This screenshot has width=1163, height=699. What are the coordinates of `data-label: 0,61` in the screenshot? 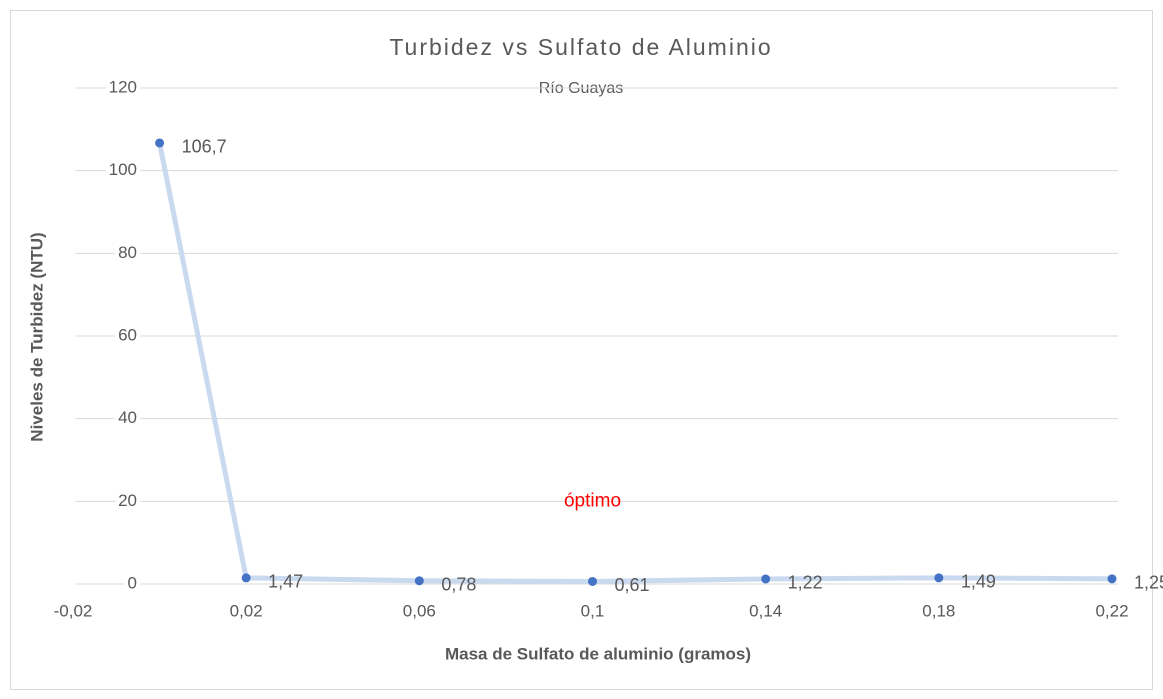 It's located at (632, 585).